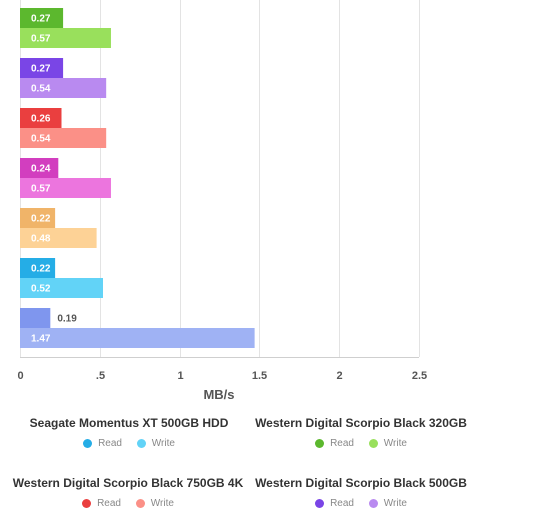 Image resolution: width=560 pixels, height=516 pixels. I want to click on bar-value-label: 0.24, so click(41, 169).